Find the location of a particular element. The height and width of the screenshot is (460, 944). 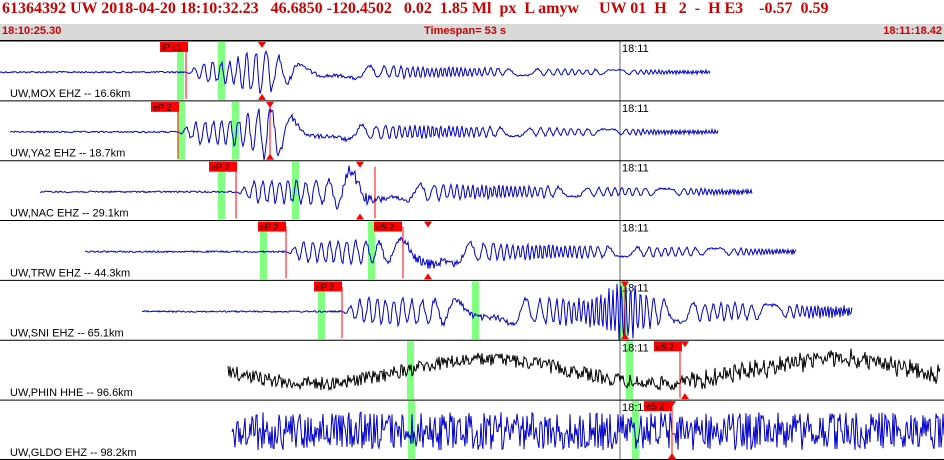

channel-label: UW,SNI EHZ -- 65.1km is located at coordinates (67, 333).